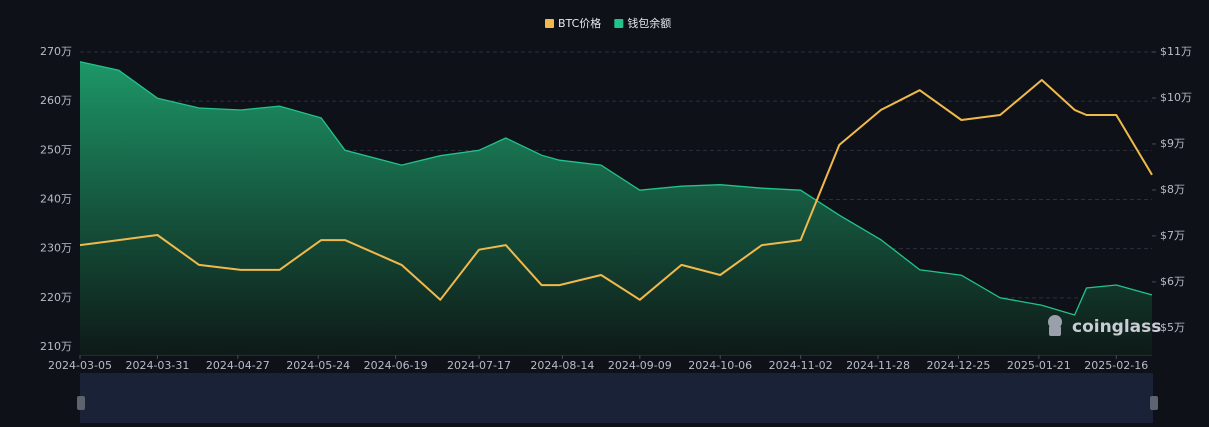 This screenshot has width=1209, height=427. I want to click on x-tick-label: 2024-03-05, so click(80, 365).